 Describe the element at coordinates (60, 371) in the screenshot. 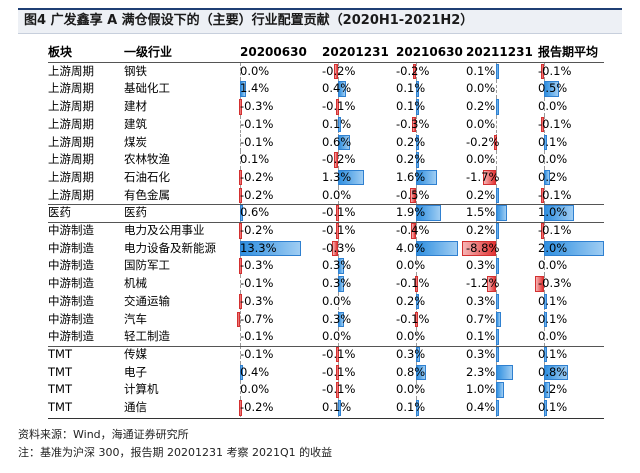

I see `sector-label: TMT` at that location.